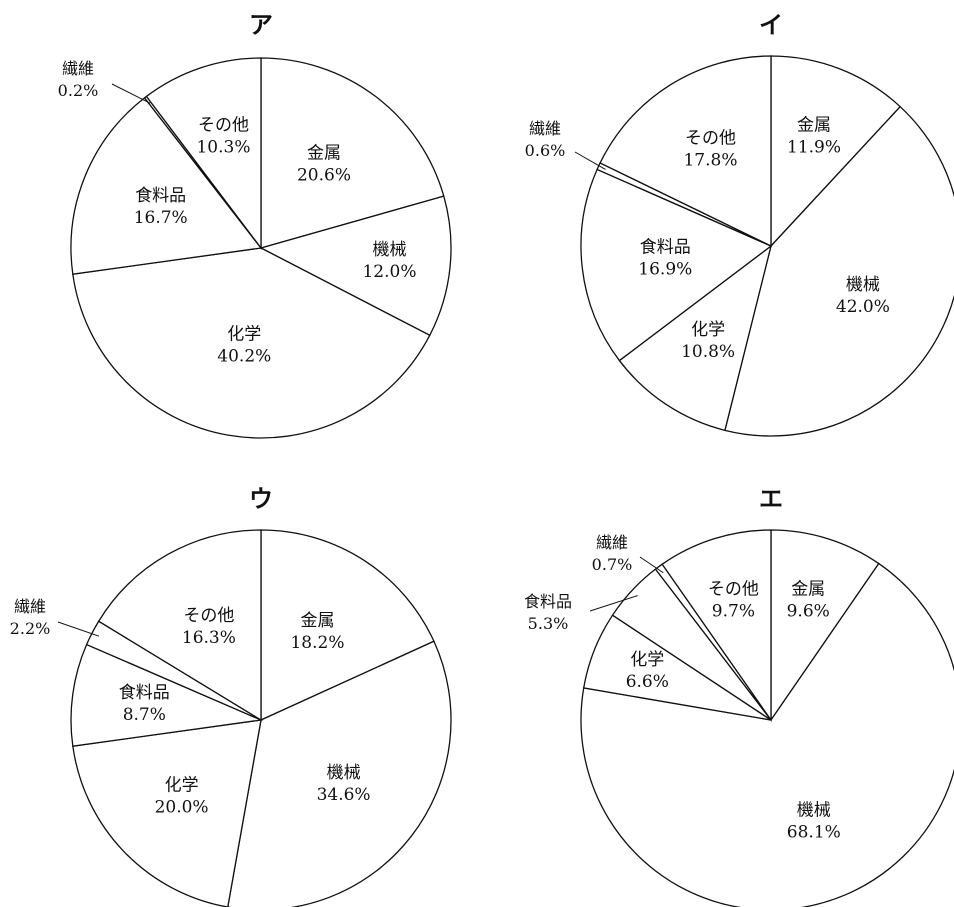 This screenshot has width=954, height=907. I want to click on slice-value-label: 0.2%, so click(78, 90).